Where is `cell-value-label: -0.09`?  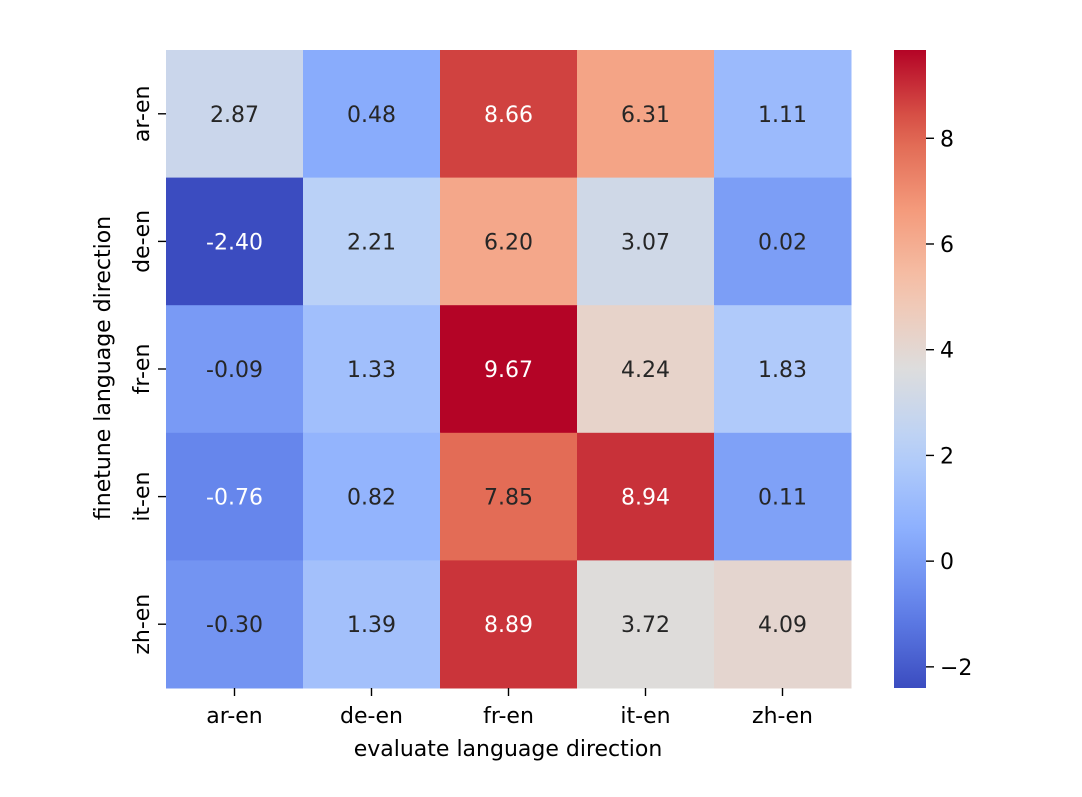
cell-value-label: -0.09 is located at coordinates (234, 370).